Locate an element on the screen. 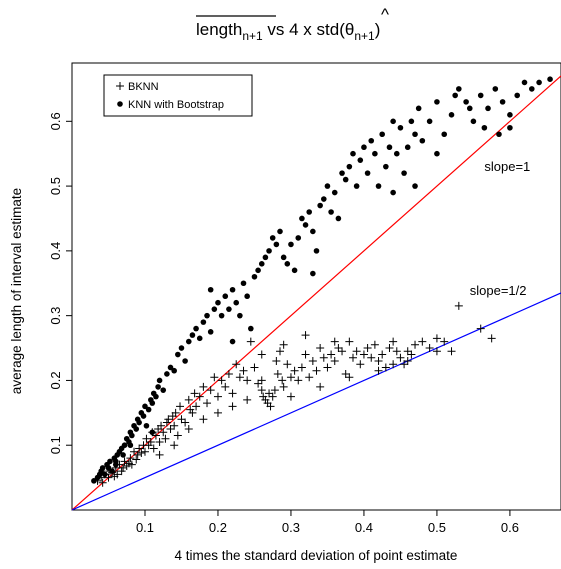 The height and width of the screenshot is (569, 561). title-overline-main: length is located at coordinates (219, 29).